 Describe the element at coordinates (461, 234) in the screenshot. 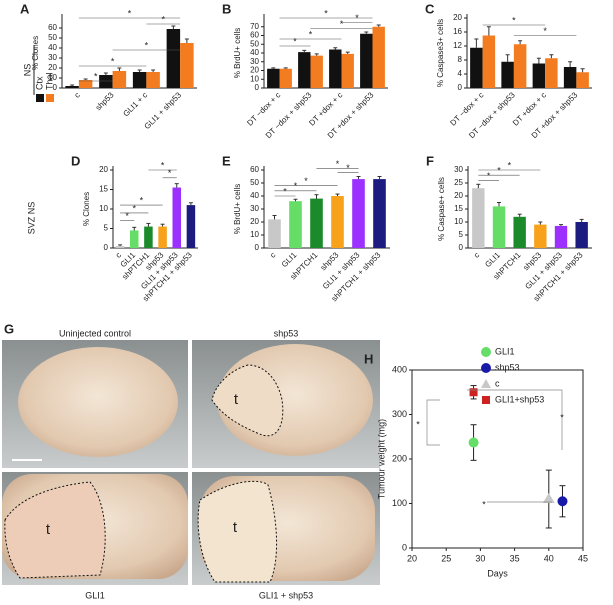

I see `y-tick-label: 5` at that location.